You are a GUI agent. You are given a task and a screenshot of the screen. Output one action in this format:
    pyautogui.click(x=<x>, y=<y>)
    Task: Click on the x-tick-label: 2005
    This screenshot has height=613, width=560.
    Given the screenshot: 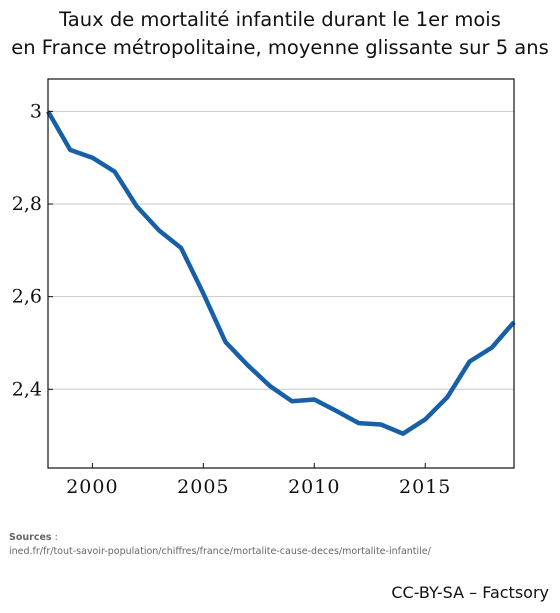 What is the action you would take?
    pyautogui.click(x=203, y=487)
    